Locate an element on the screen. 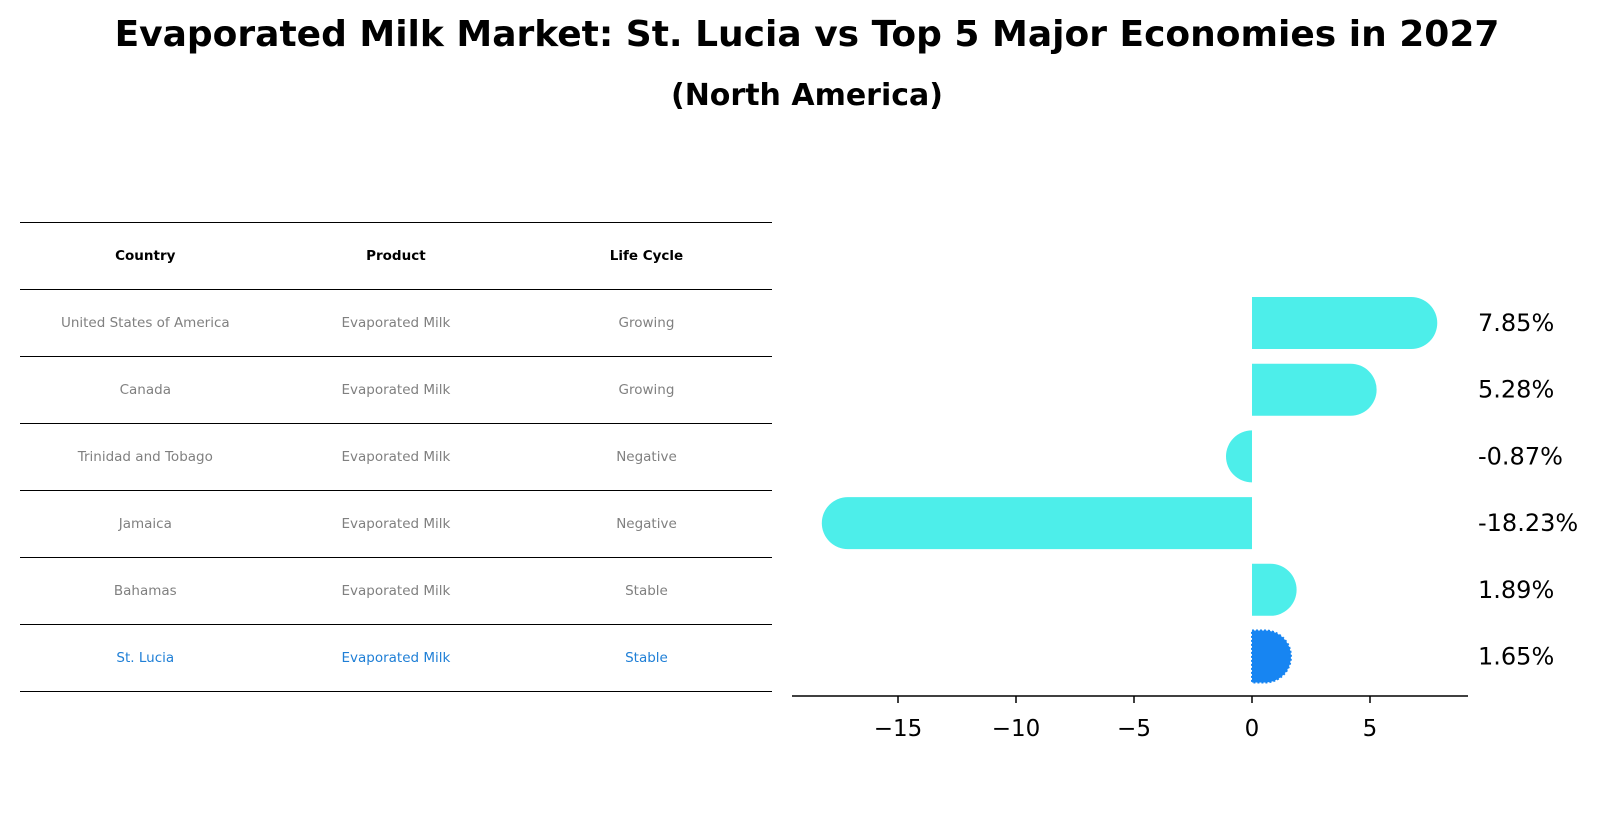  value-label: 7.85% is located at coordinates (1516, 323).